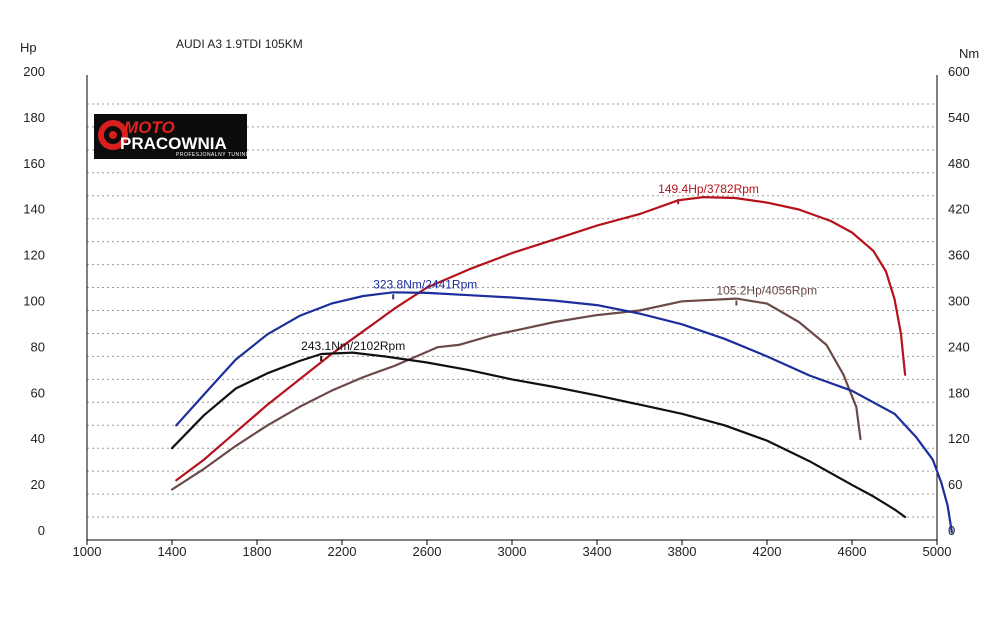 This screenshot has width=1000, height=625. I want to click on y-right-tick-label: 360, so click(959, 255).